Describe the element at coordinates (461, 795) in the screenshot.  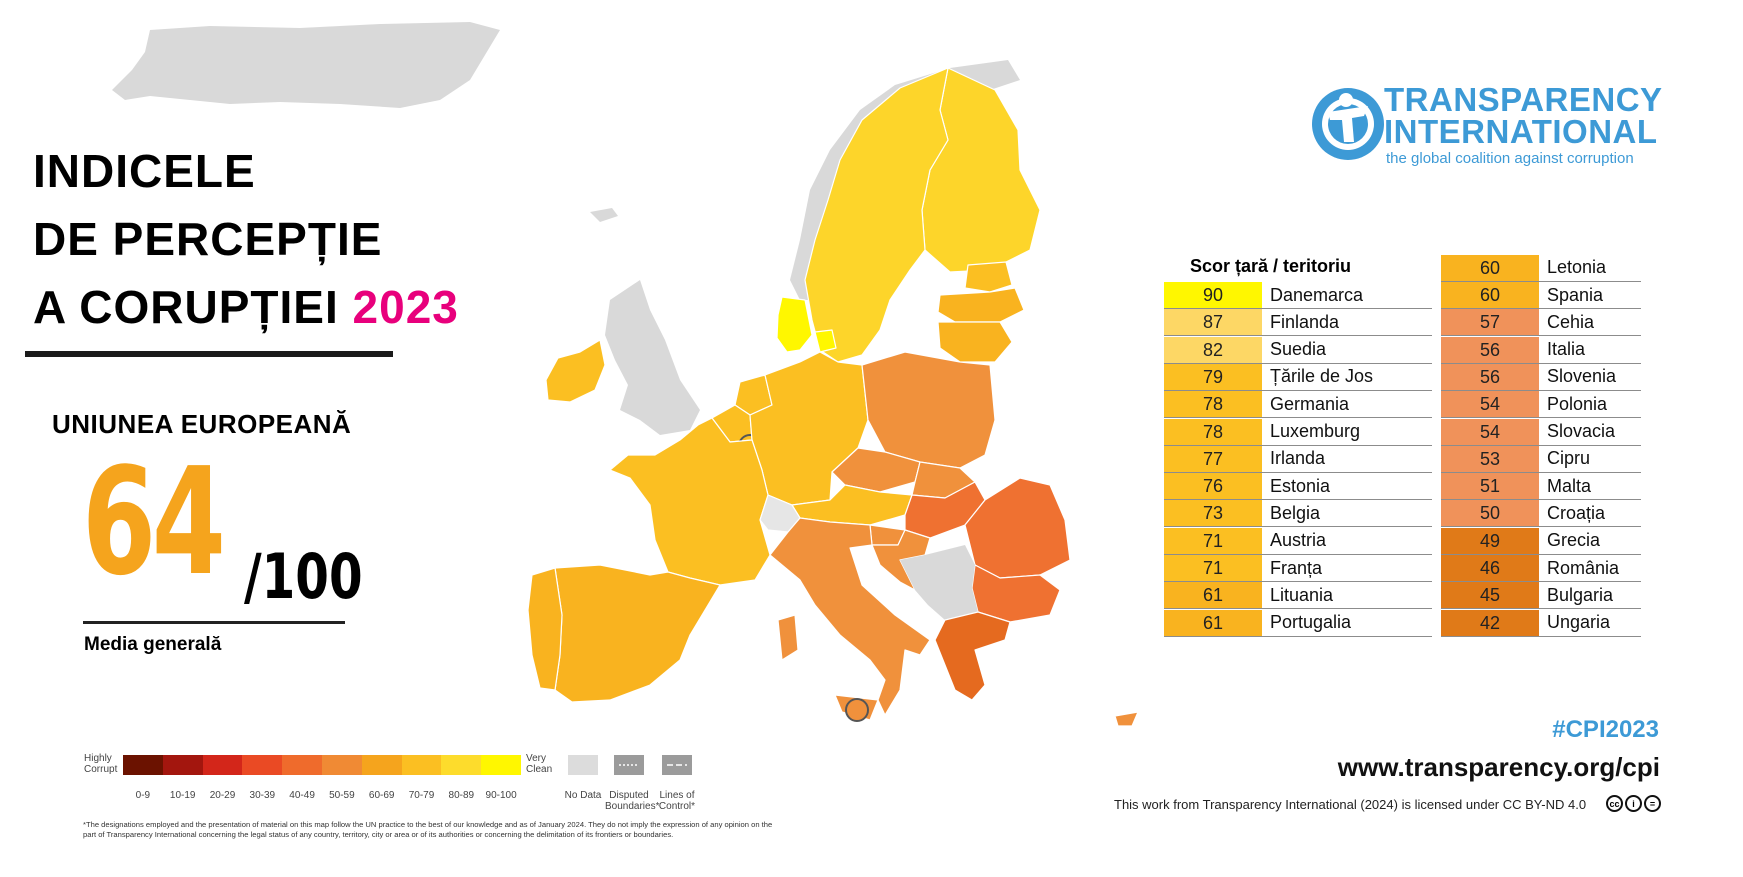
I see `legend-range-label: 80-89` at that location.